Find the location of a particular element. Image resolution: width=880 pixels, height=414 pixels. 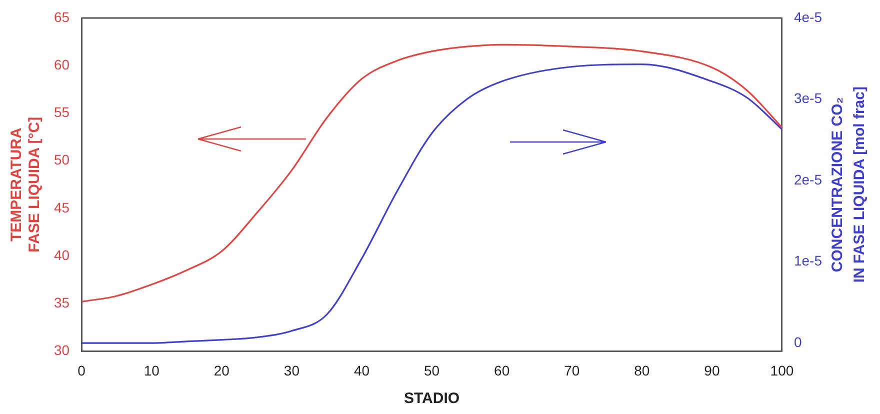

x-tick-label: 80 is located at coordinates (642, 370).